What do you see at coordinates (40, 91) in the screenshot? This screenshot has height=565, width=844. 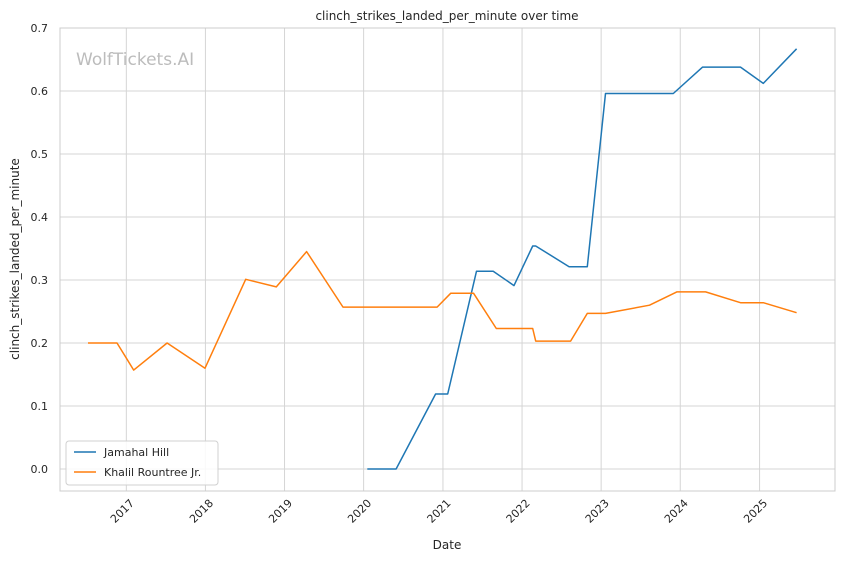 I see `y-tick-label: 0.6` at bounding box center [40, 91].